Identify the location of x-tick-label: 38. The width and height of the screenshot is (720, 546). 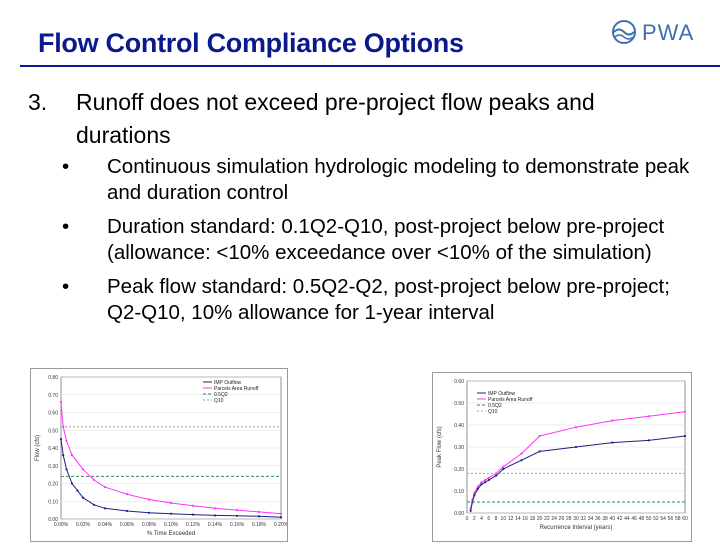
(605, 519).